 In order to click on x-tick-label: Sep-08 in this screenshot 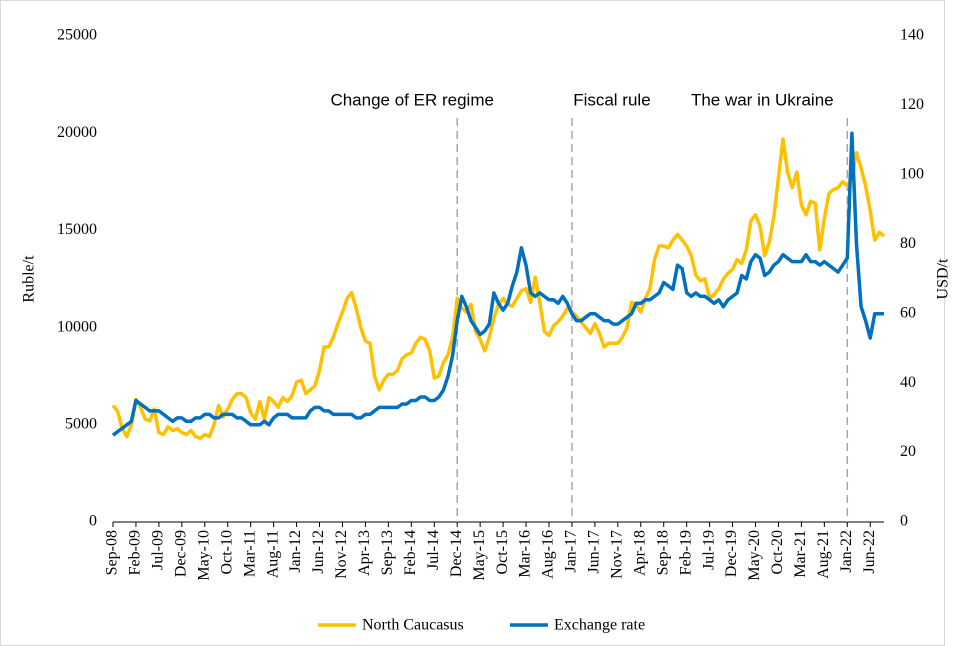, I will do `click(112, 552)`.